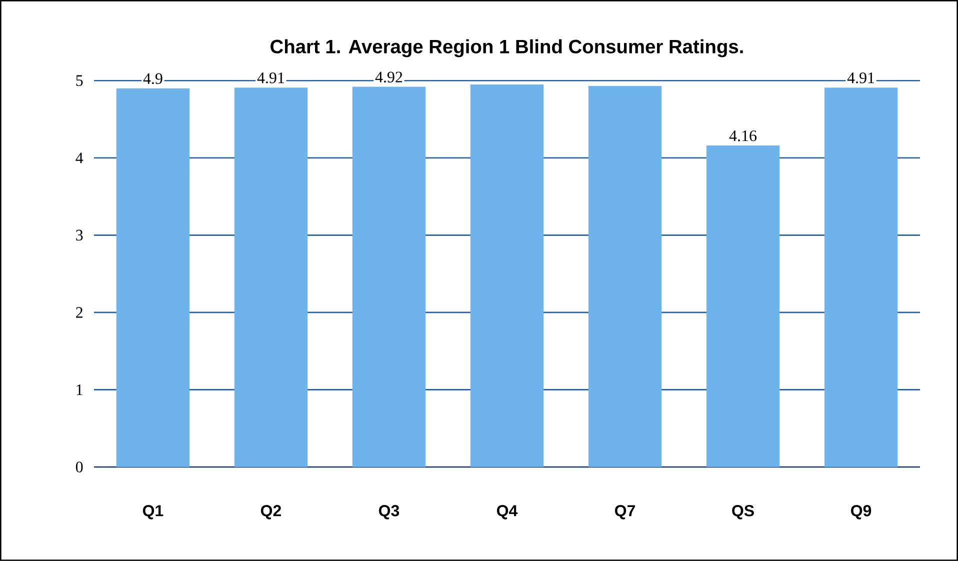 This screenshot has height=561, width=958. What do you see at coordinates (79, 467) in the screenshot?
I see `y-tick-label: 0` at bounding box center [79, 467].